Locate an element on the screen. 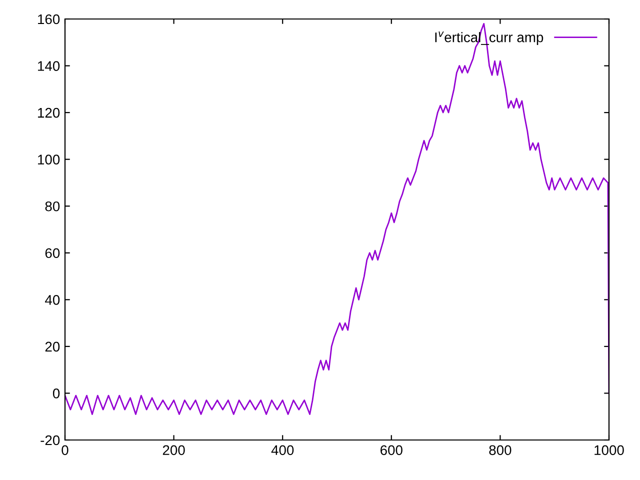 This screenshot has width=640, height=480. y-tick-label: 140 is located at coordinates (49, 66).